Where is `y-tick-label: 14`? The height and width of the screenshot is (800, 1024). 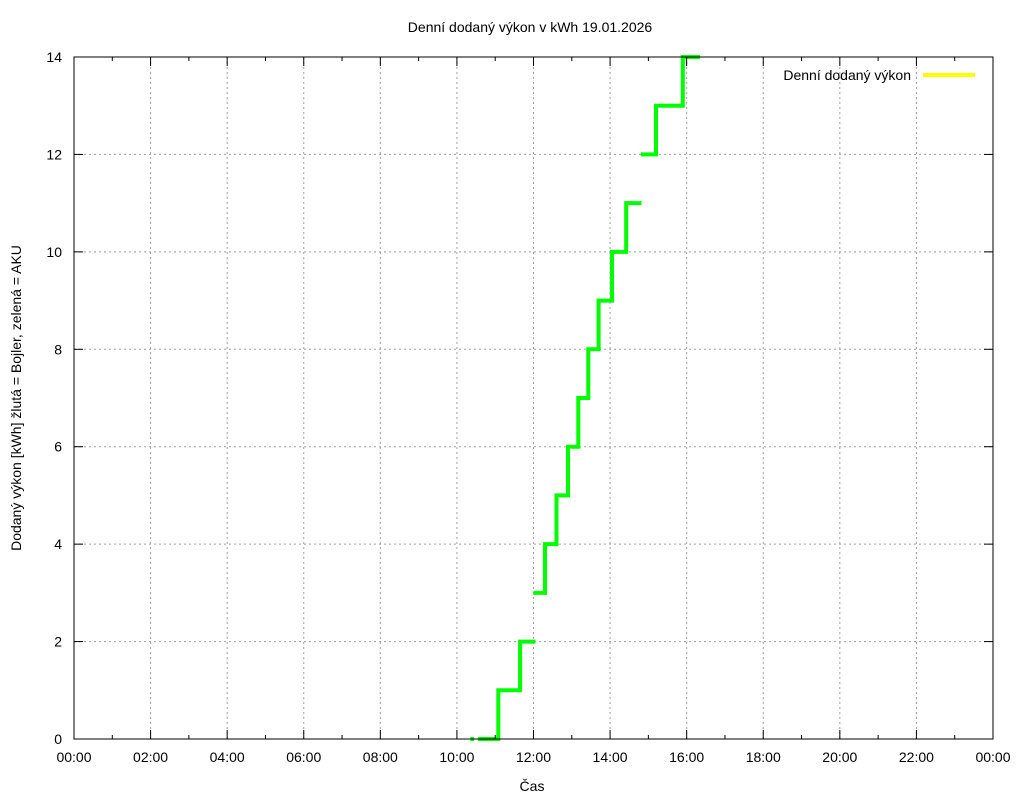 y-tick-label: 14 is located at coordinates (54, 57).